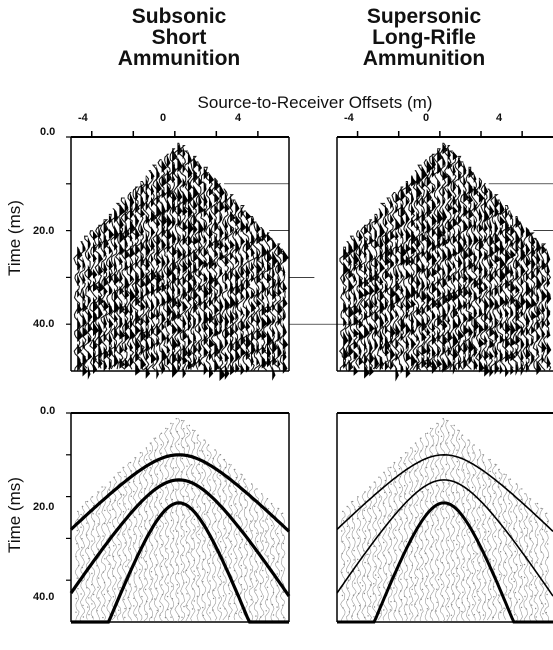 The height and width of the screenshot is (650, 553). What do you see at coordinates (48, 411) in the screenshot?
I see `time-tick-label: 0.0` at bounding box center [48, 411].